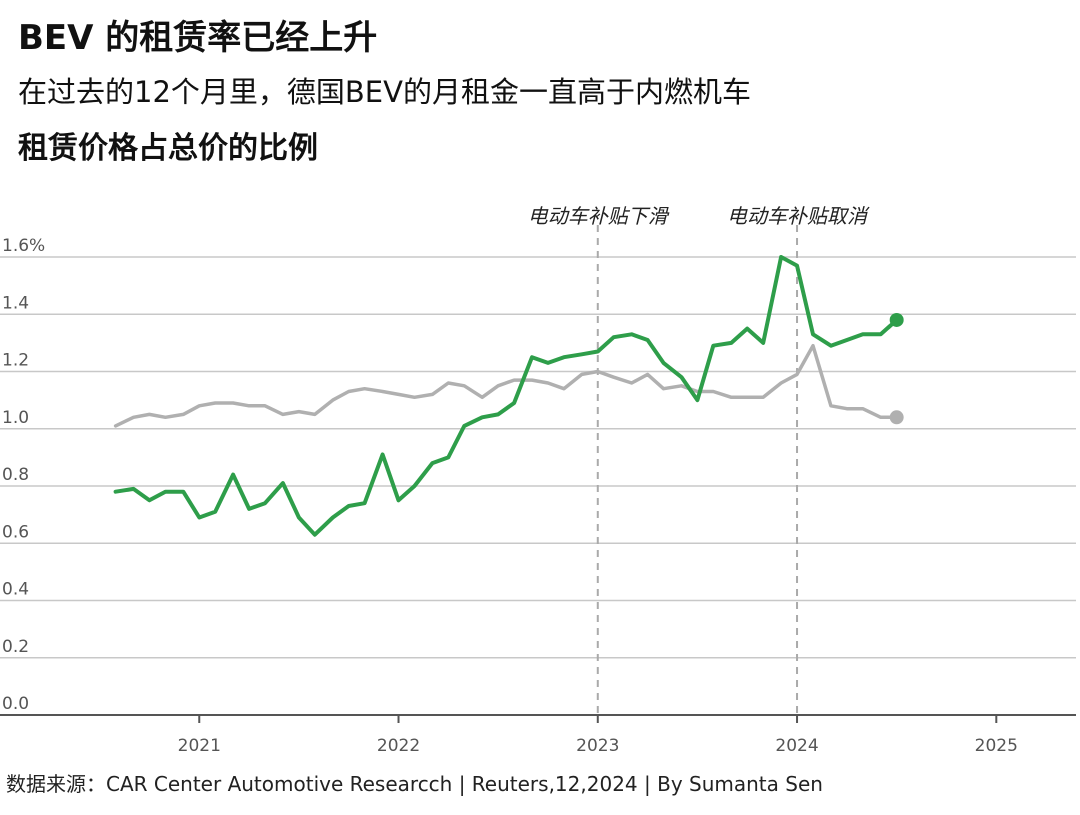 The width and height of the screenshot is (1080, 815). What do you see at coordinates (15, 361) in the screenshot?
I see `y-tick-label: 1.2` at bounding box center [15, 361].